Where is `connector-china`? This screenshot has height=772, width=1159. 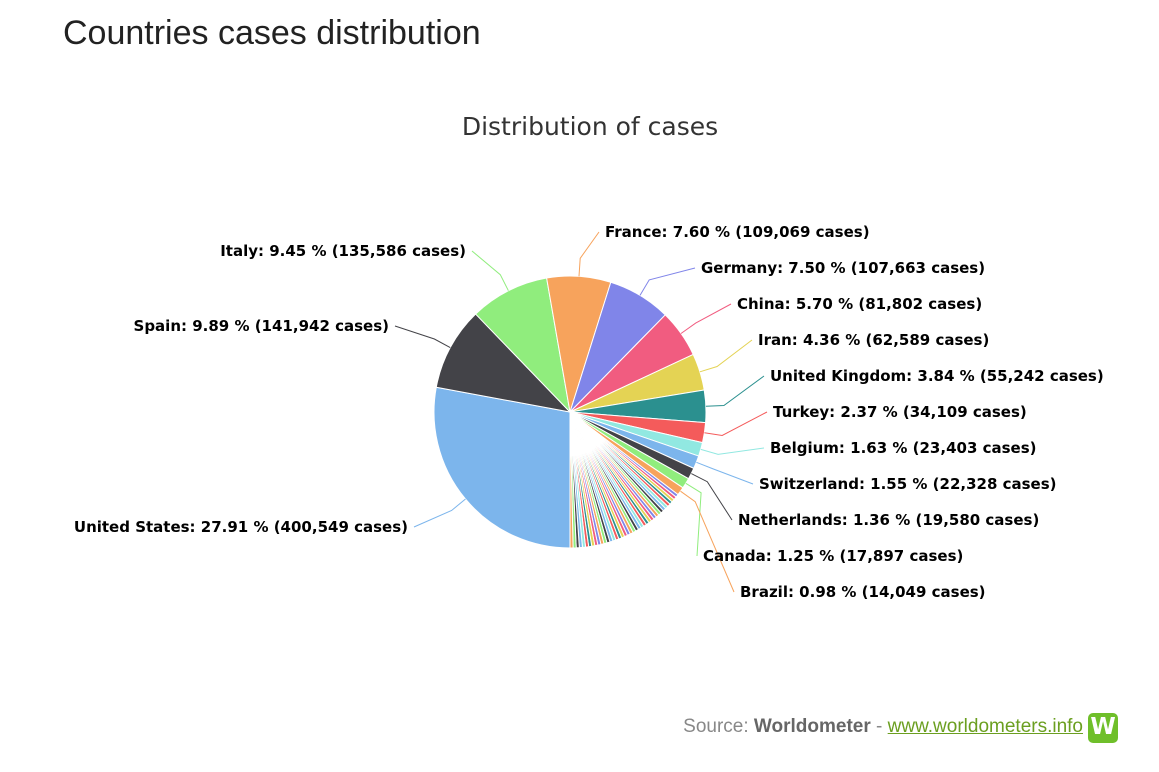 connector-china is located at coordinates (706, 318).